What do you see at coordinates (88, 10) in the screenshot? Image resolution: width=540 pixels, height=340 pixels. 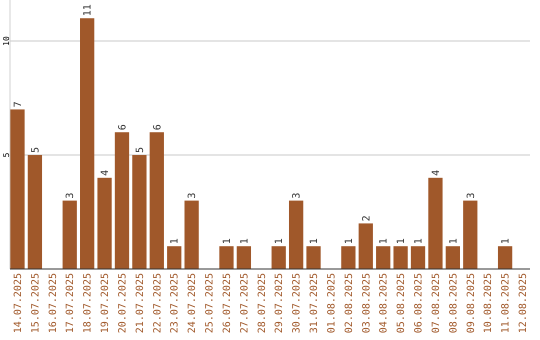 I see `data-label: 11` at bounding box center [88, 10].